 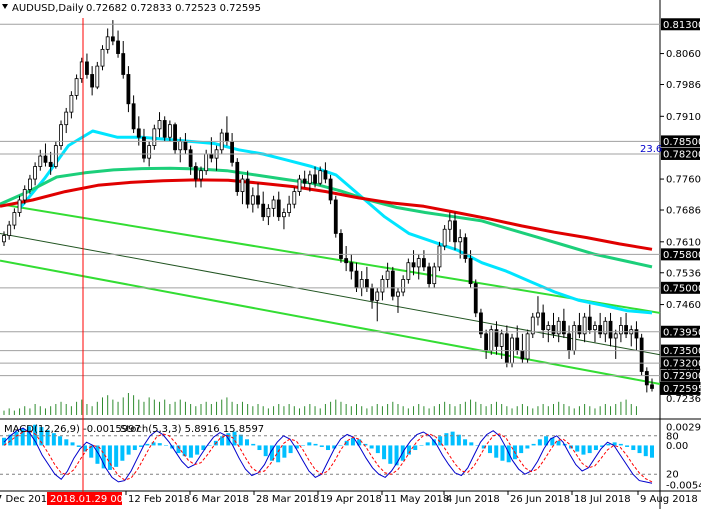 I want to click on stoch-main-line, so click(x=328, y=455).